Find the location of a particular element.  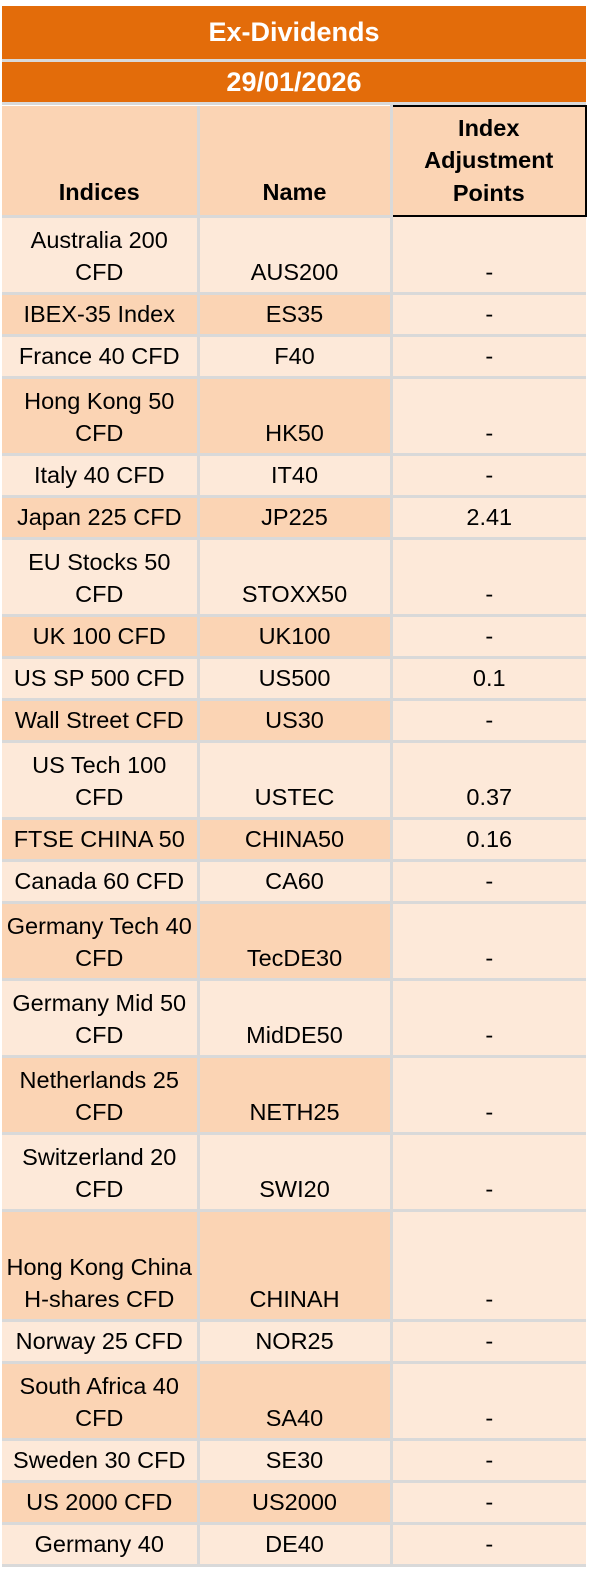

table-row: Germany 40 DE40- is located at coordinates (294, 1545).